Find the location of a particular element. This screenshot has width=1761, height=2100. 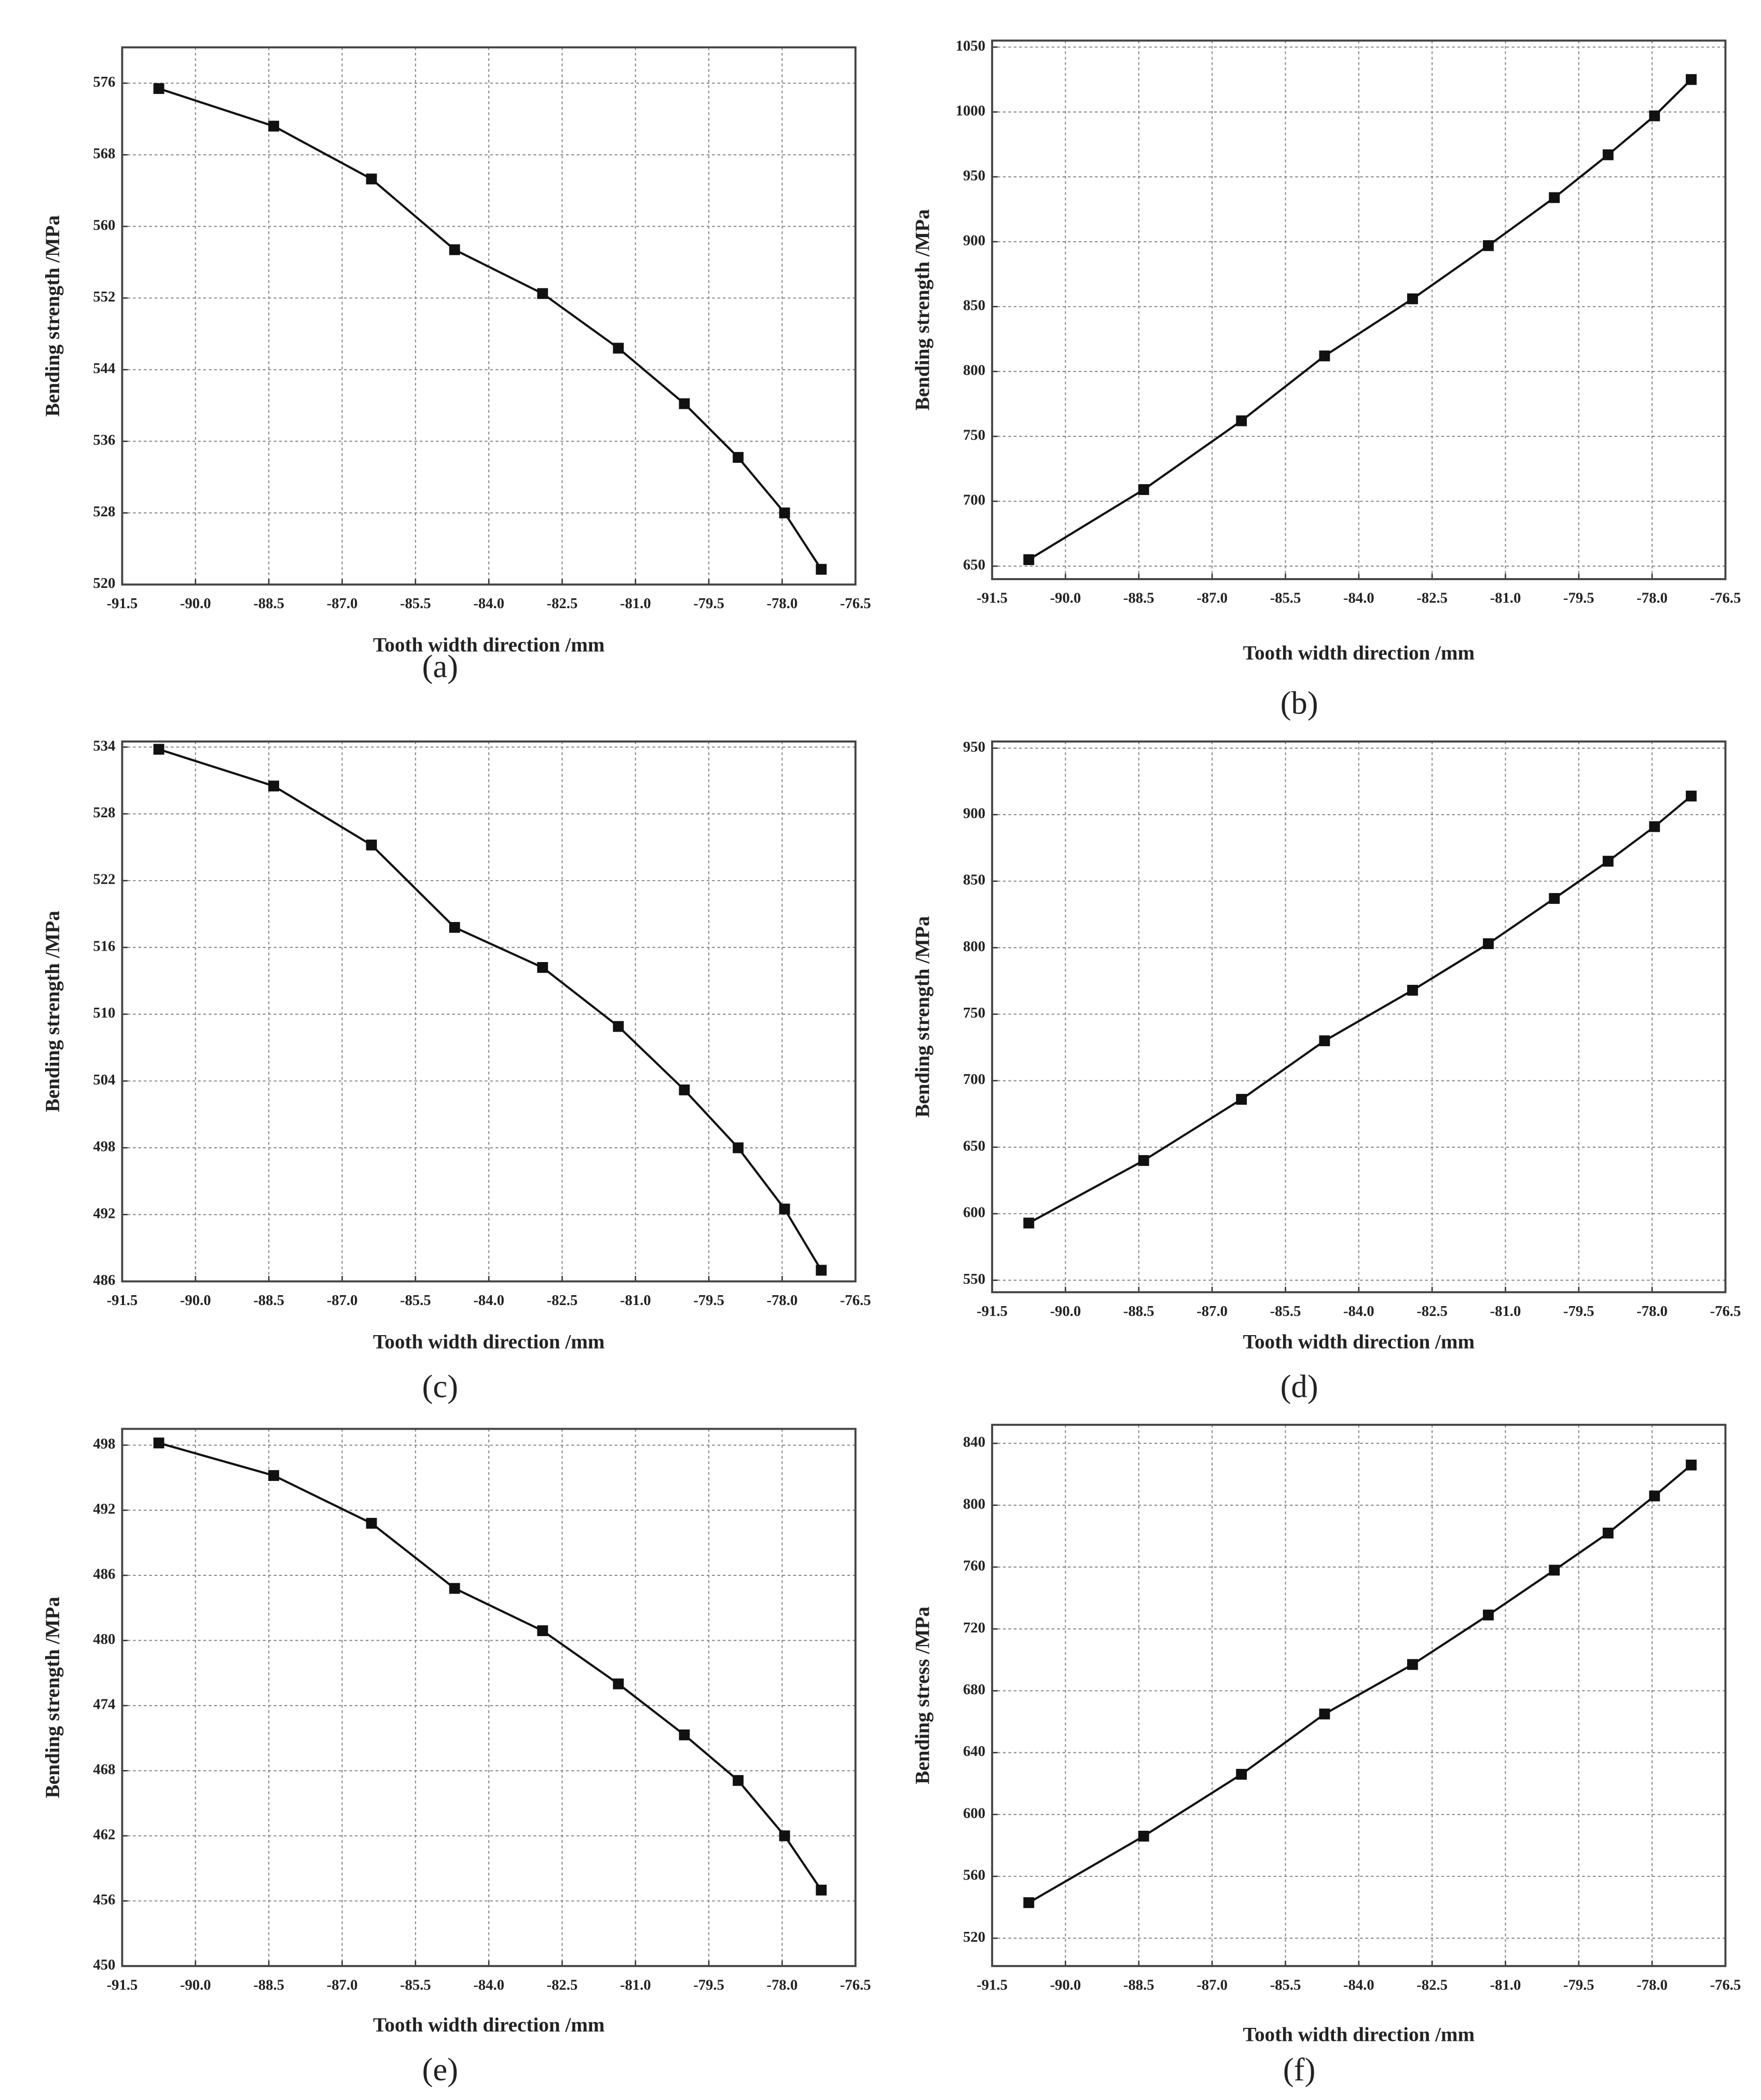

y-tick-label: 840 is located at coordinates (974, 1442).